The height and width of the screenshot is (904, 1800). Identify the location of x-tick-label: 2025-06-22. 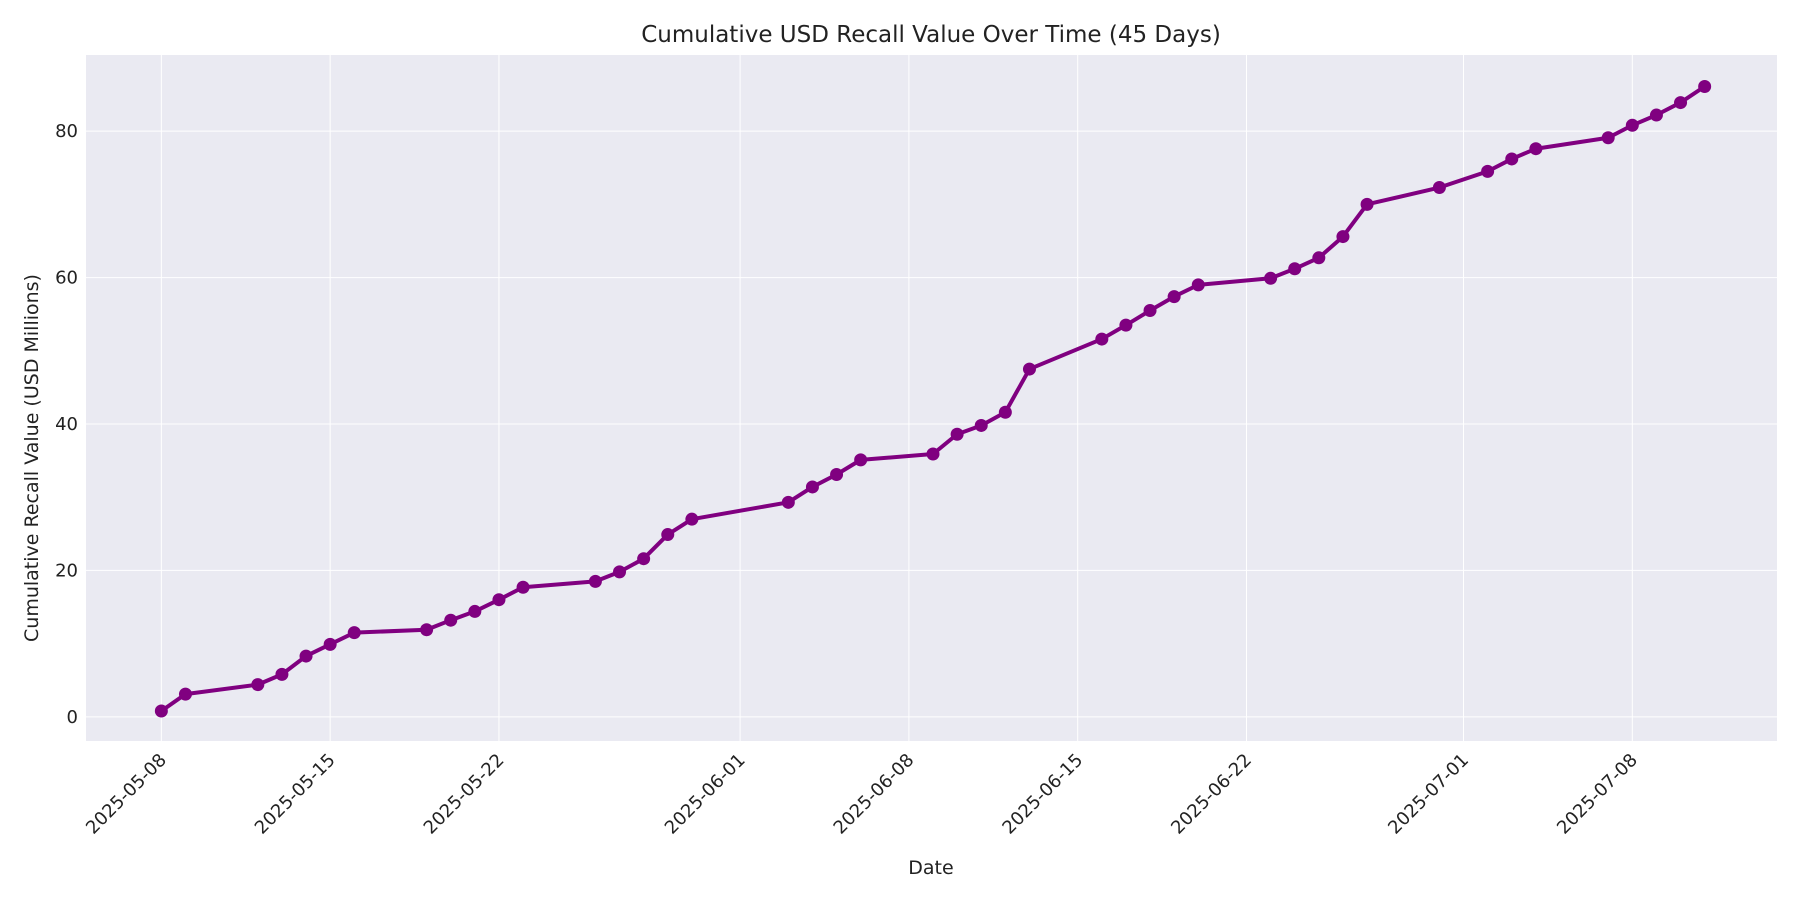
(1211, 794).